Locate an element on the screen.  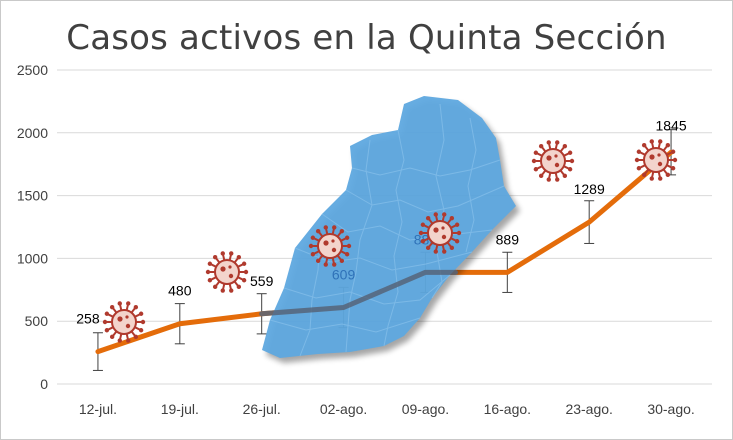
data-label: 1289 is located at coordinates (589, 189).